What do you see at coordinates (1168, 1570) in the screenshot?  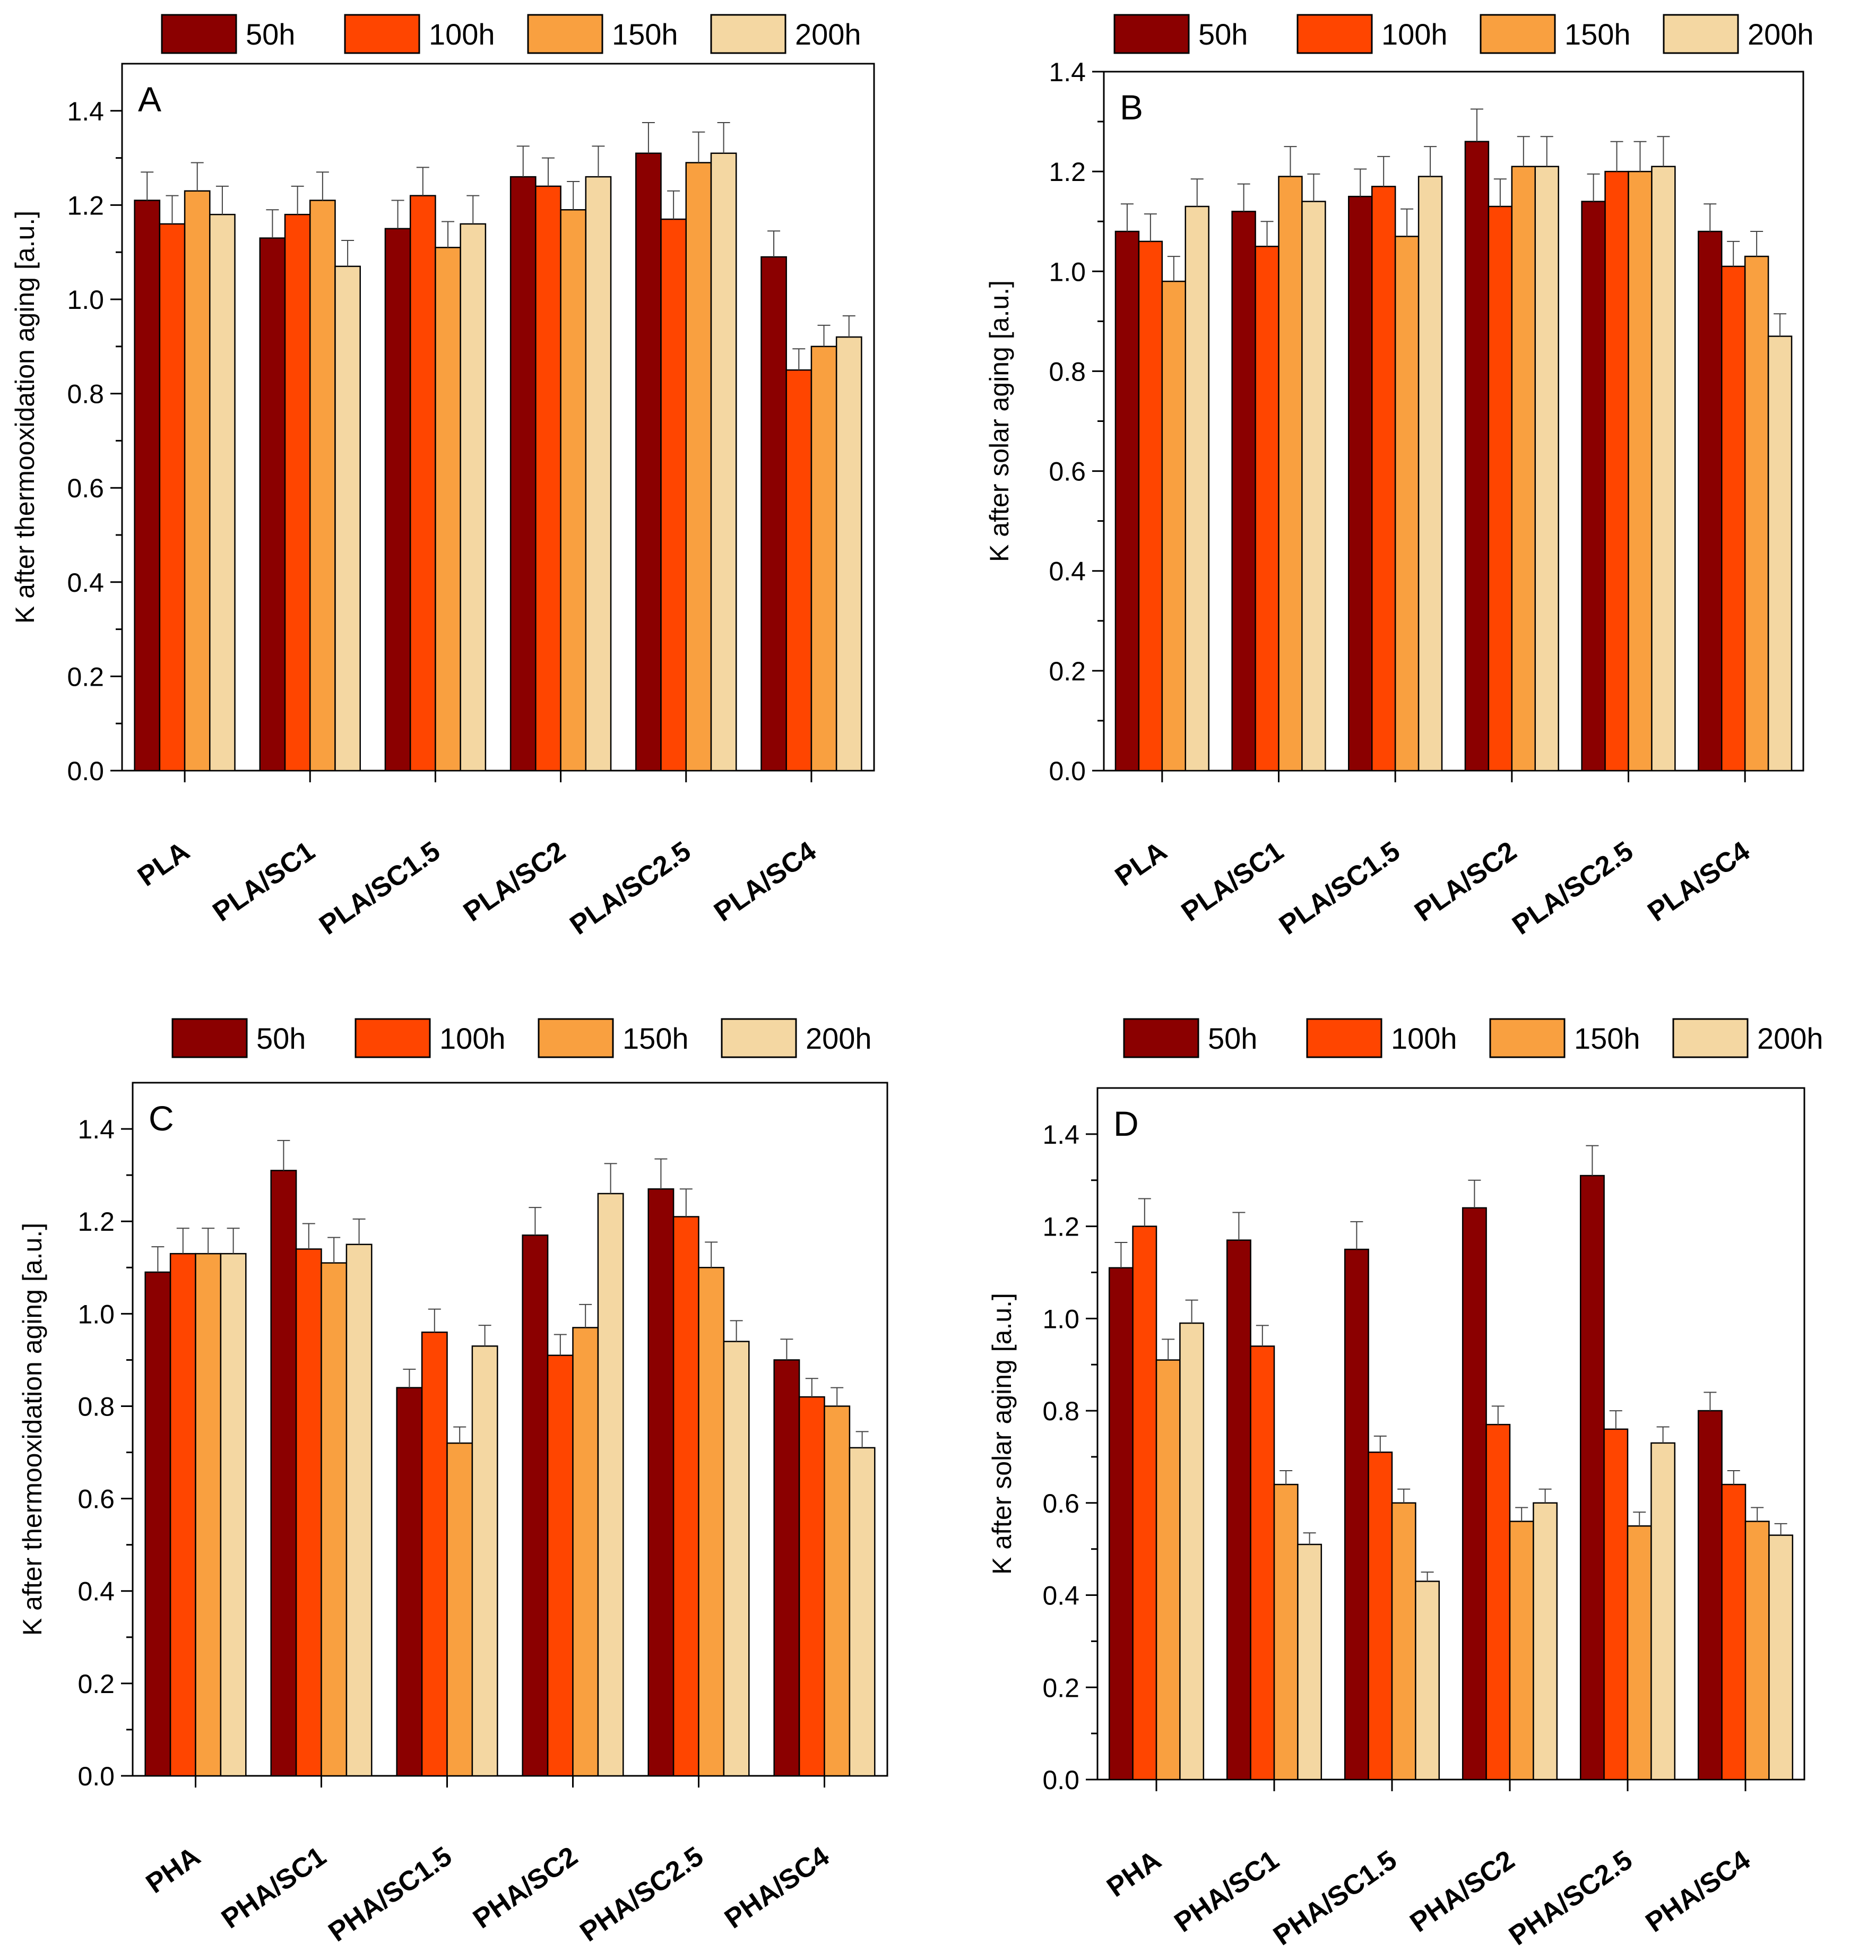 I see `bar-150h-PHA` at bounding box center [1168, 1570].